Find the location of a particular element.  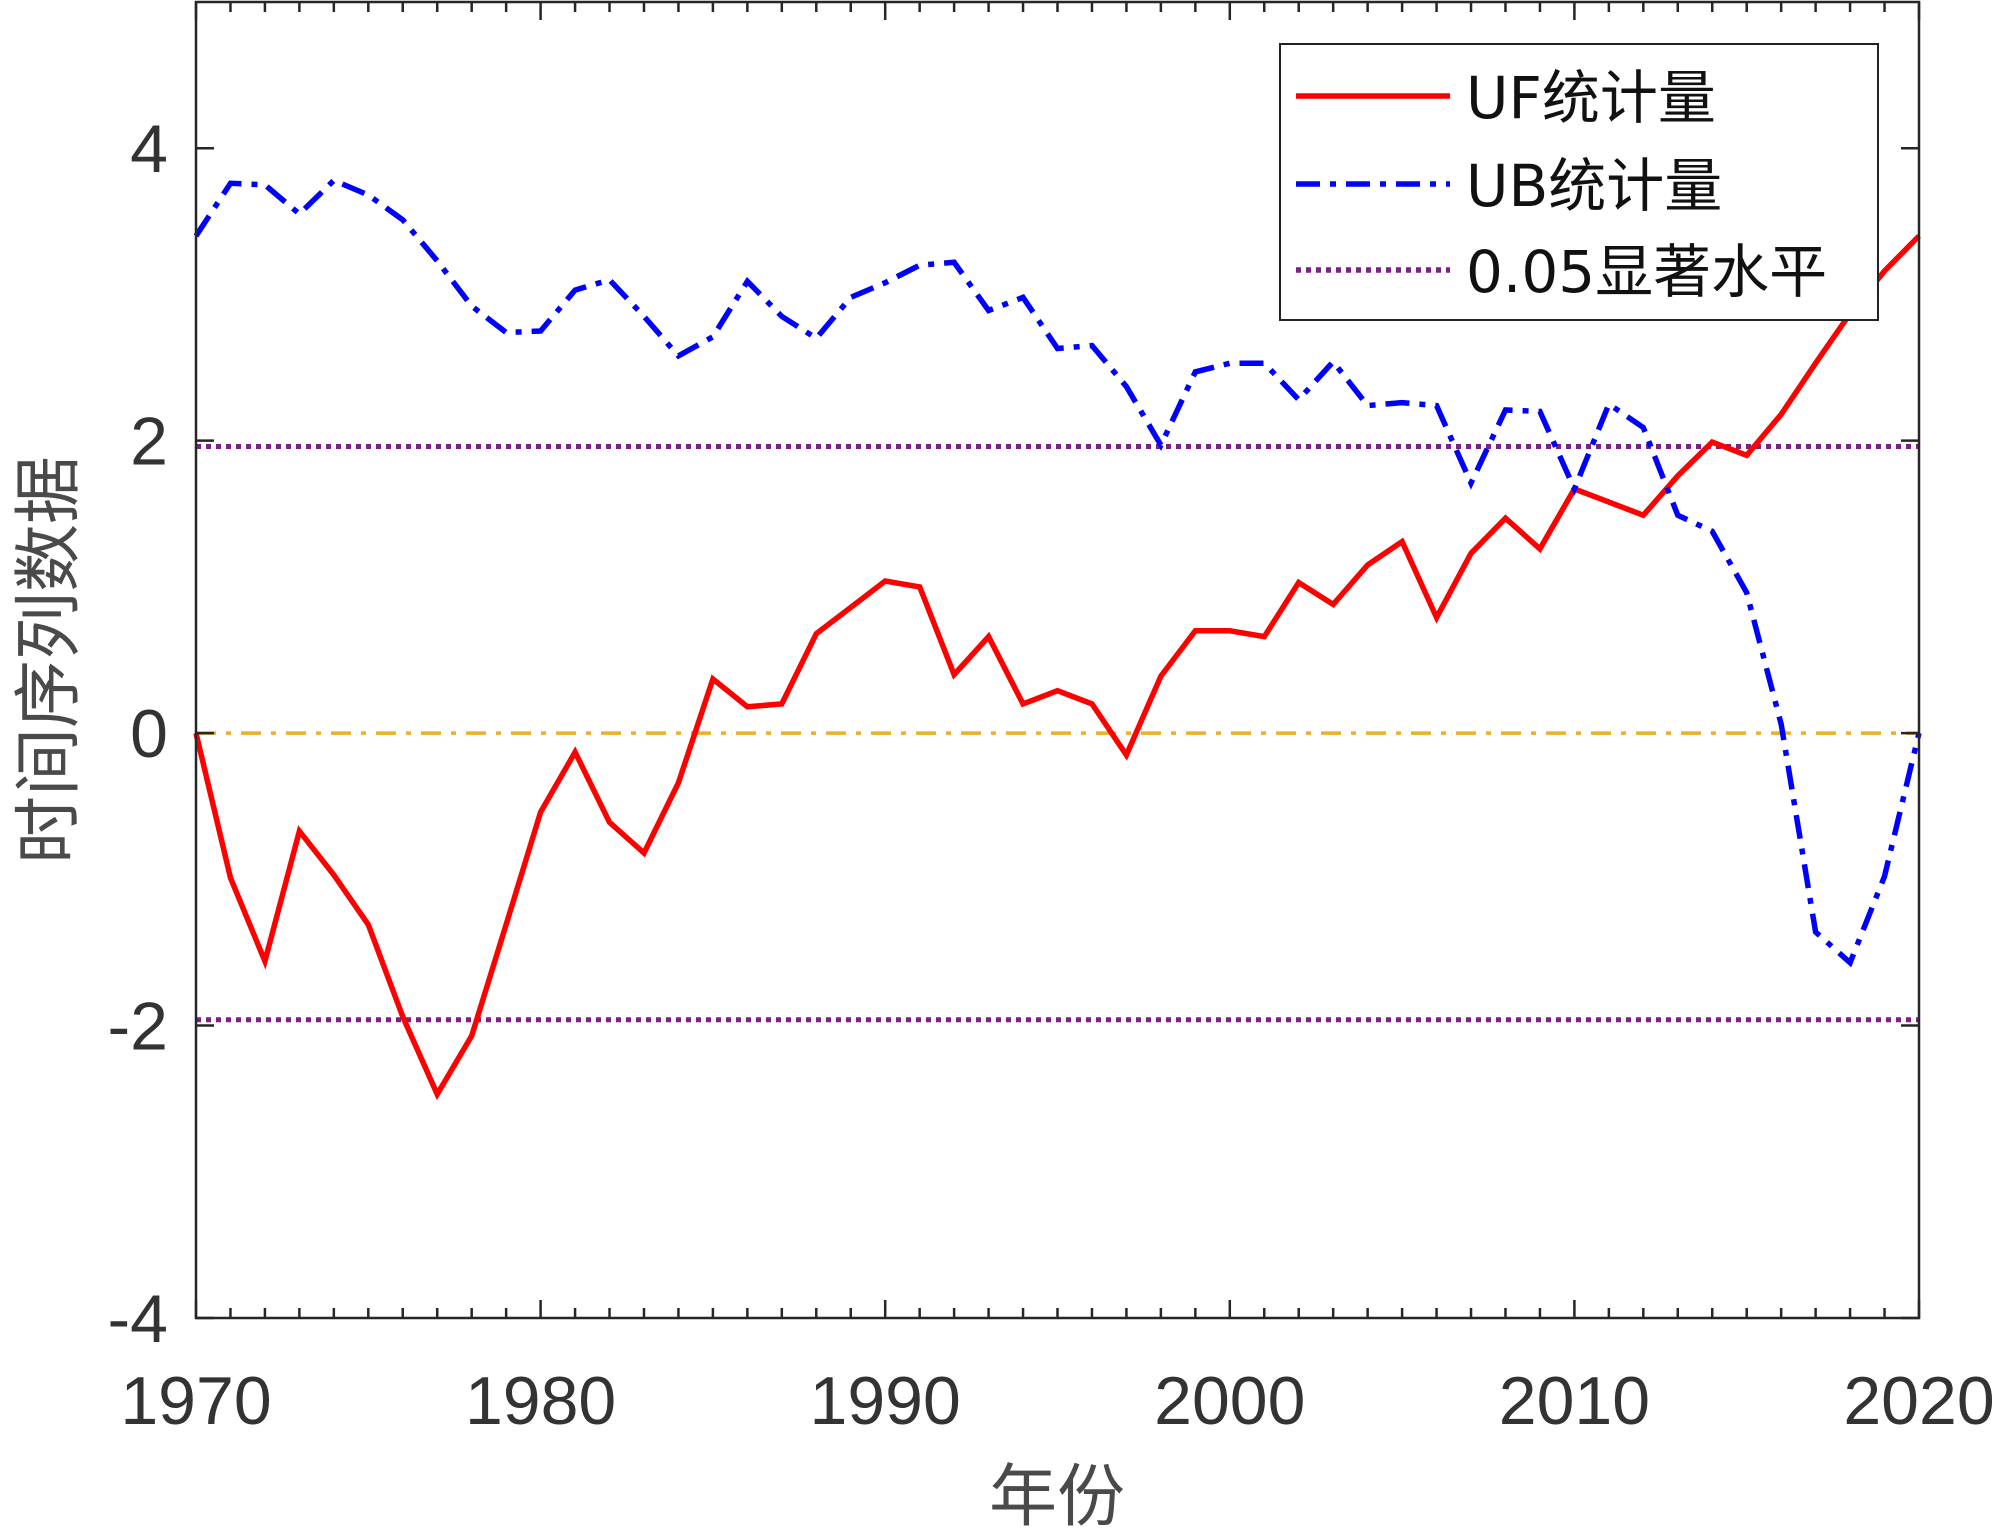

x-tick-label-1990: 1990 is located at coordinates (885, 1401).